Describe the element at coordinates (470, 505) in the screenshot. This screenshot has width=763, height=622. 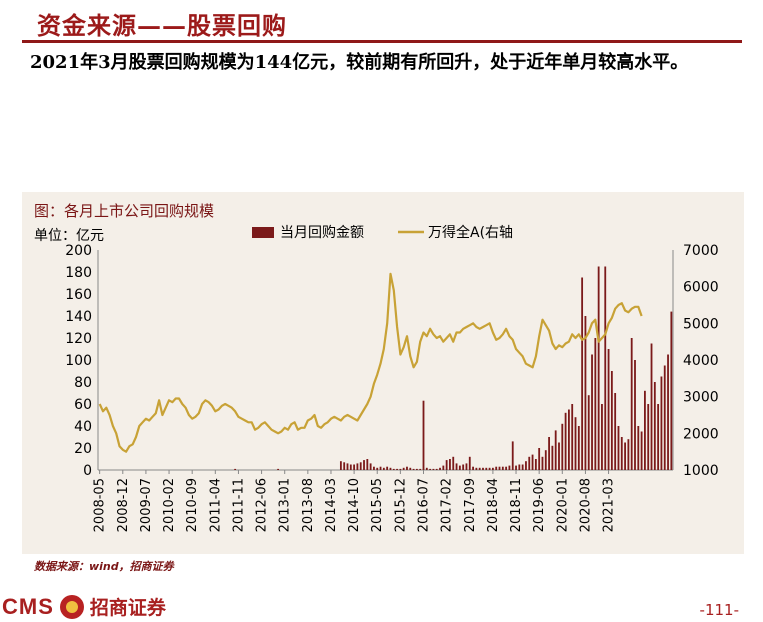
I see `x-tick-label: 2017-09` at that location.